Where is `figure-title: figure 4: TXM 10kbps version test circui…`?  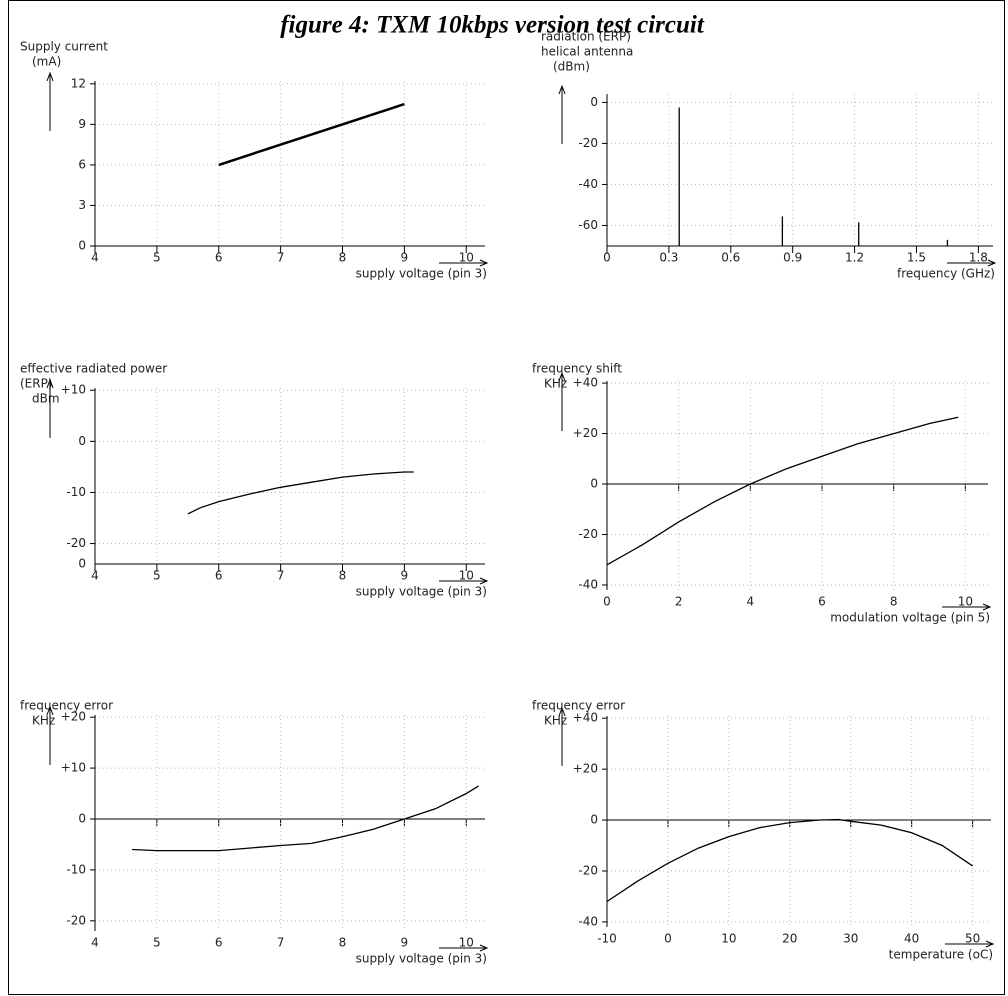
figure-title: figure 4: TXM 10kbps version test circui… is located at coordinates (492, 25).